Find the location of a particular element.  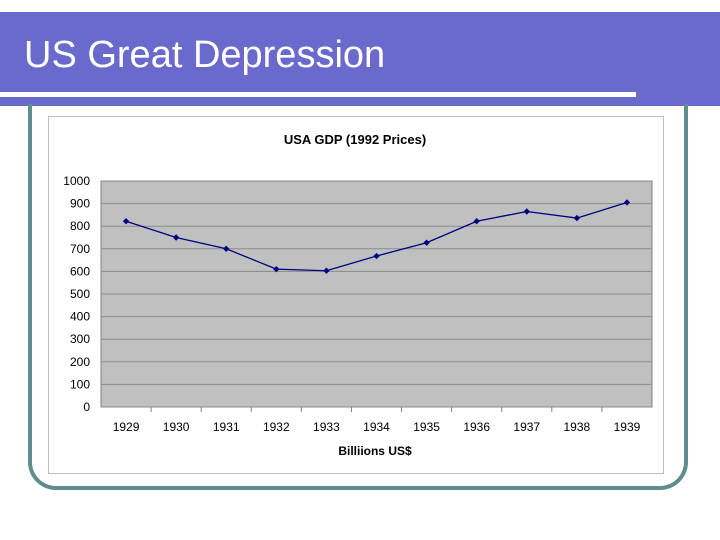

x-tick-label: 1937 is located at coordinates (526, 427).